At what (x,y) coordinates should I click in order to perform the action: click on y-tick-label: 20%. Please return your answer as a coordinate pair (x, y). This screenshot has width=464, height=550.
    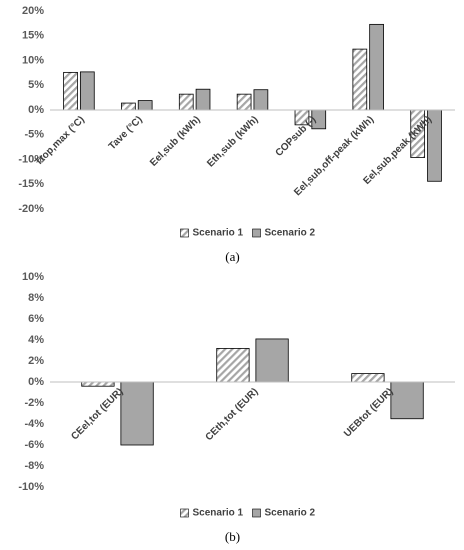
    Looking at the image, I should click on (33, 11).